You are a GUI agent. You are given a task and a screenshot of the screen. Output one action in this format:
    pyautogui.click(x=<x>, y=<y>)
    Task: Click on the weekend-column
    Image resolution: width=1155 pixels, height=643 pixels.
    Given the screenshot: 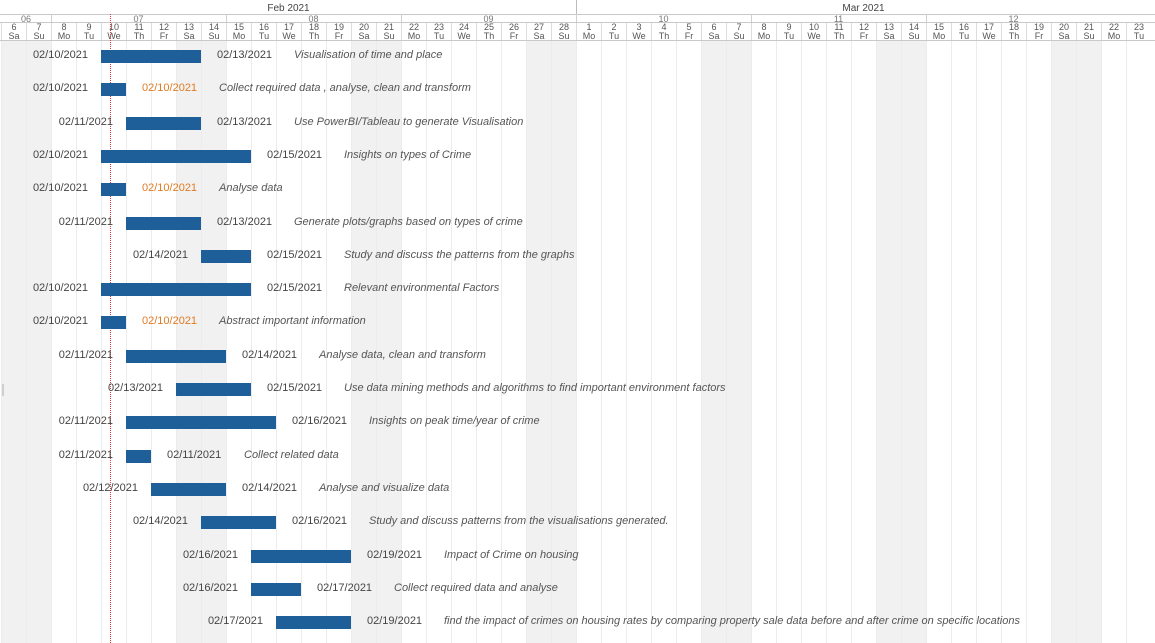 What is the action you would take?
    pyautogui.click(x=213, y=342)
    